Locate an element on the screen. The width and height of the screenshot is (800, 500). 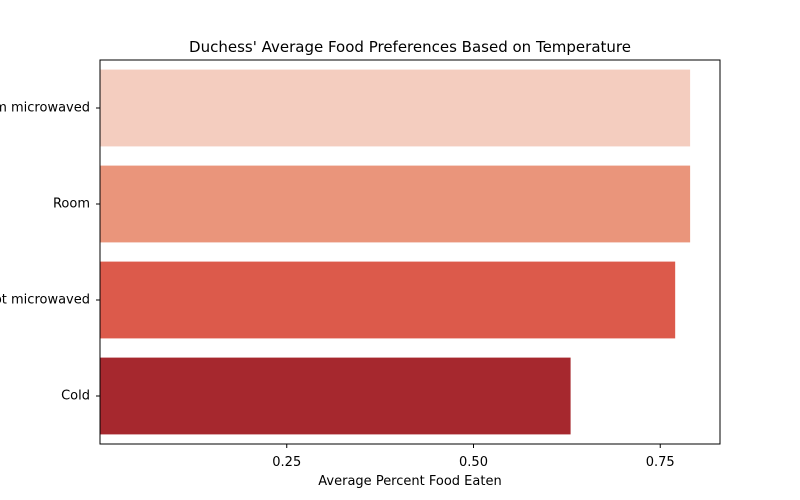
y-axis: Warm microwaved Room Hot microwaved Cold is located at coordinates (50, 252).